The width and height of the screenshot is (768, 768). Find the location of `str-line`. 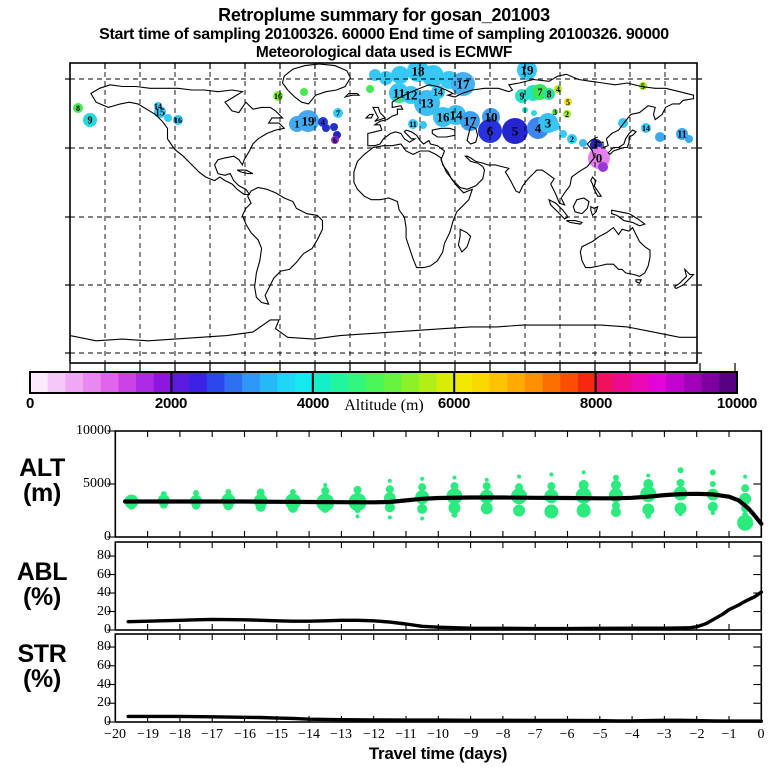

str-line is located at coordinates (444, 718).